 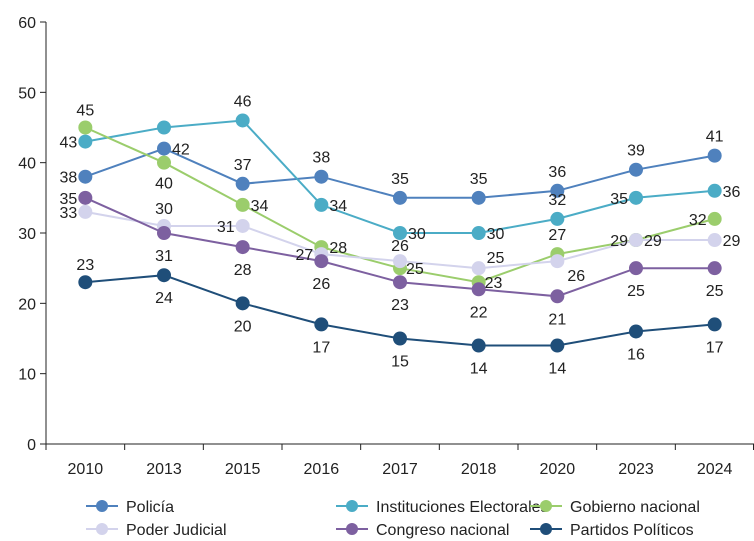 What do you see at coordinates (400, 362) in the screenshot?
I see `data-label: 15` at bounding box center [400, 362].